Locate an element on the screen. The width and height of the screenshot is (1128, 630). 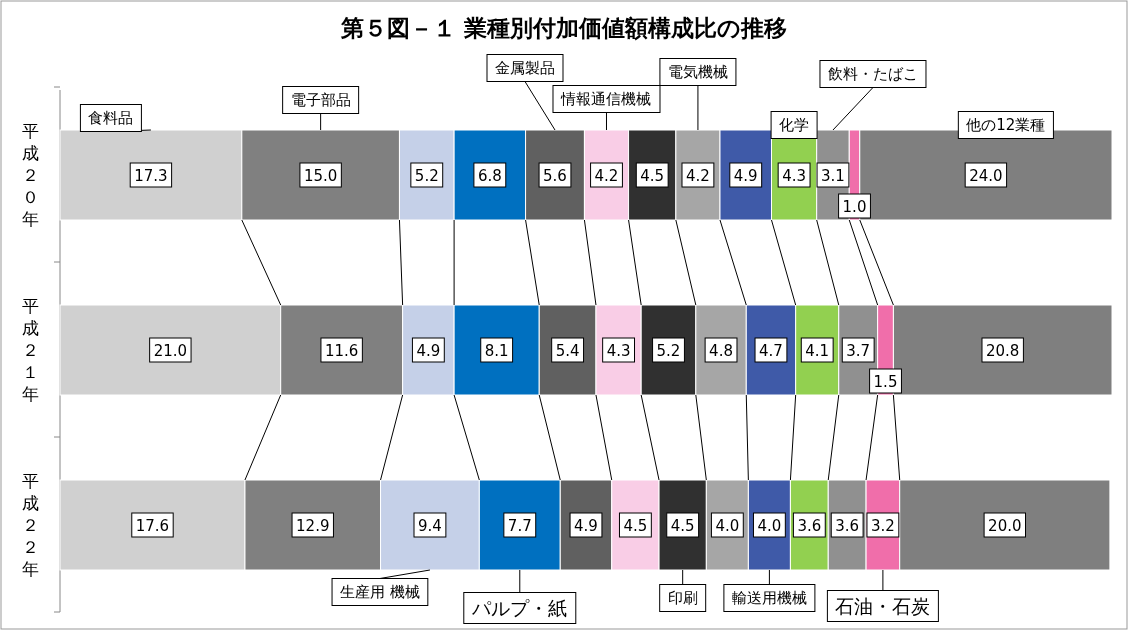
series-label: 他の12業種 is located at coordinates (1006, 125).